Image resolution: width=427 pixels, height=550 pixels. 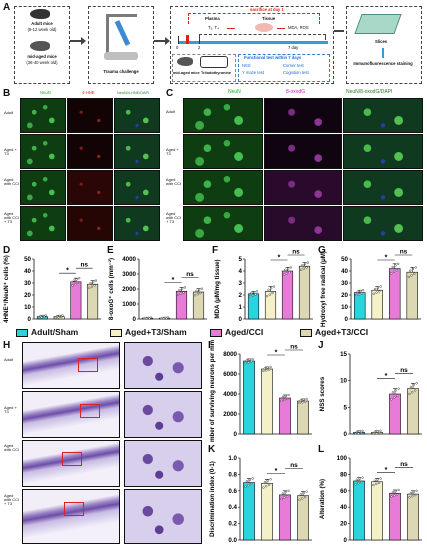 What do you see at coordinates (157, 289) in the screenshot?
I see `chart-e: 8-oxoG⁺ cells (mm⁻²) 0 1000 2000 3000 4000 ns *` at bounding box center [157, 289].